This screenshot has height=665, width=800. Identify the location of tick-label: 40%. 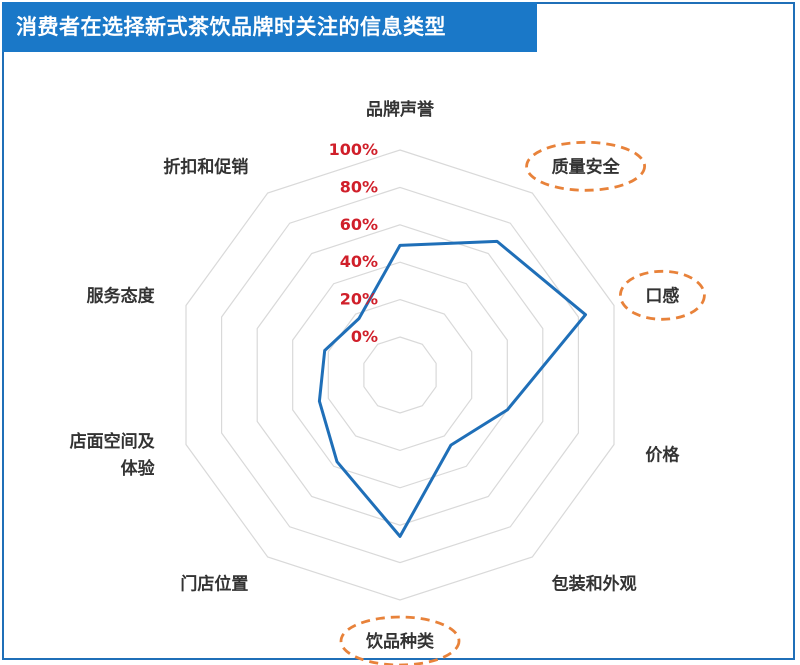
(359, 261).